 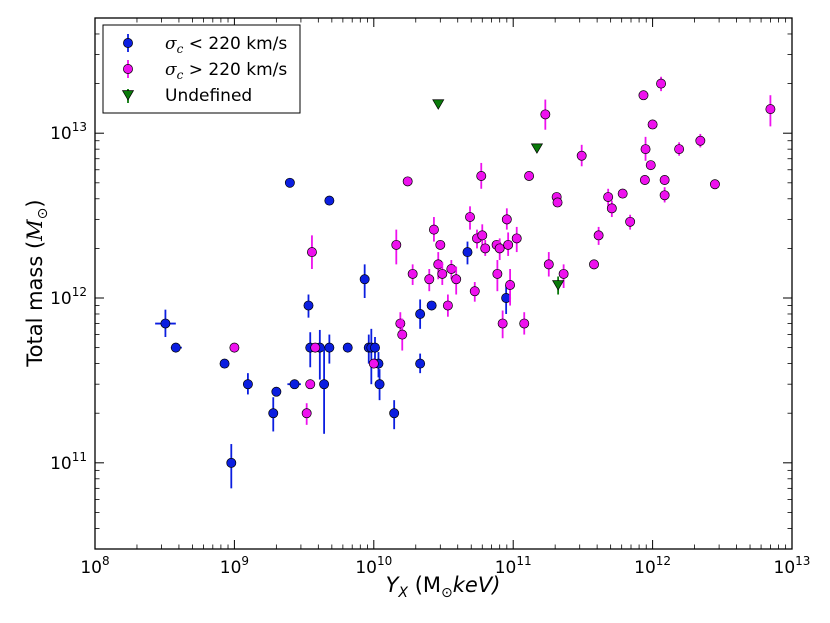 What do you see at coordinates (208, 96) in the screenshot?
I see `legend-label-green: Undefined` at bounding box center [208, 96].